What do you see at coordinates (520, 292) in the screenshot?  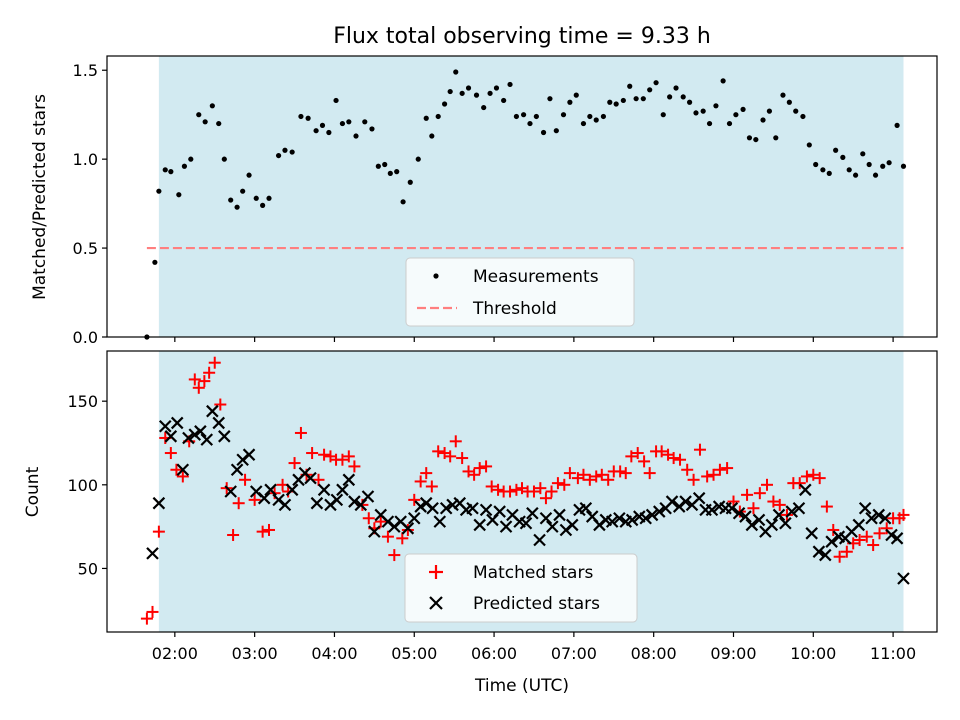 I see `top-legend-box` at bounding box center [520, 292].